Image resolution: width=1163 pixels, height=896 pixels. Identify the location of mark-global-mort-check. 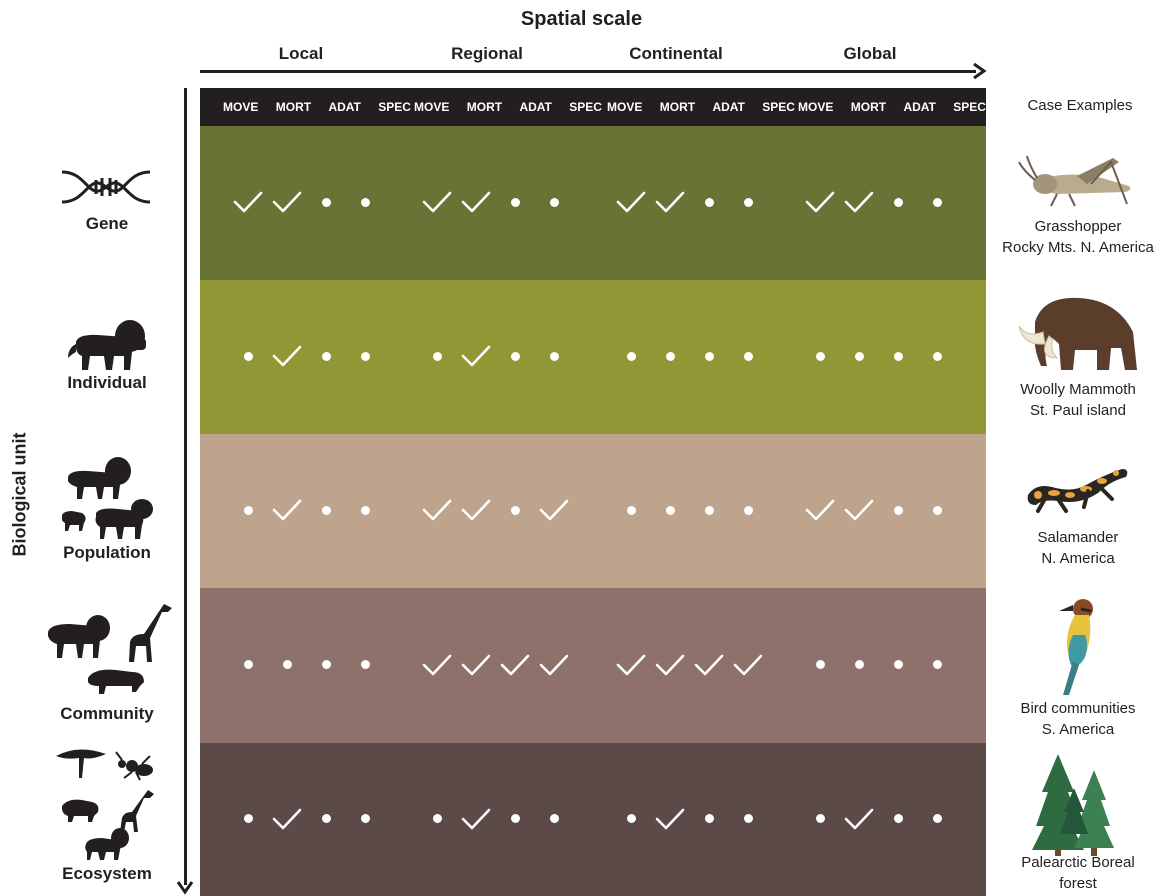
(859, 202).